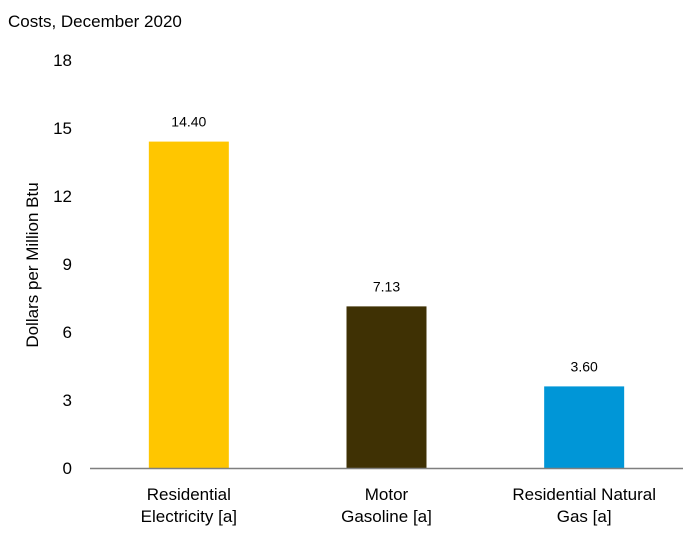 The image size is (683, 535). What do you see at coordinates (62, 60) in the screenshot?
I see `y-tick-label: 18` at bounding box center [62, 60].